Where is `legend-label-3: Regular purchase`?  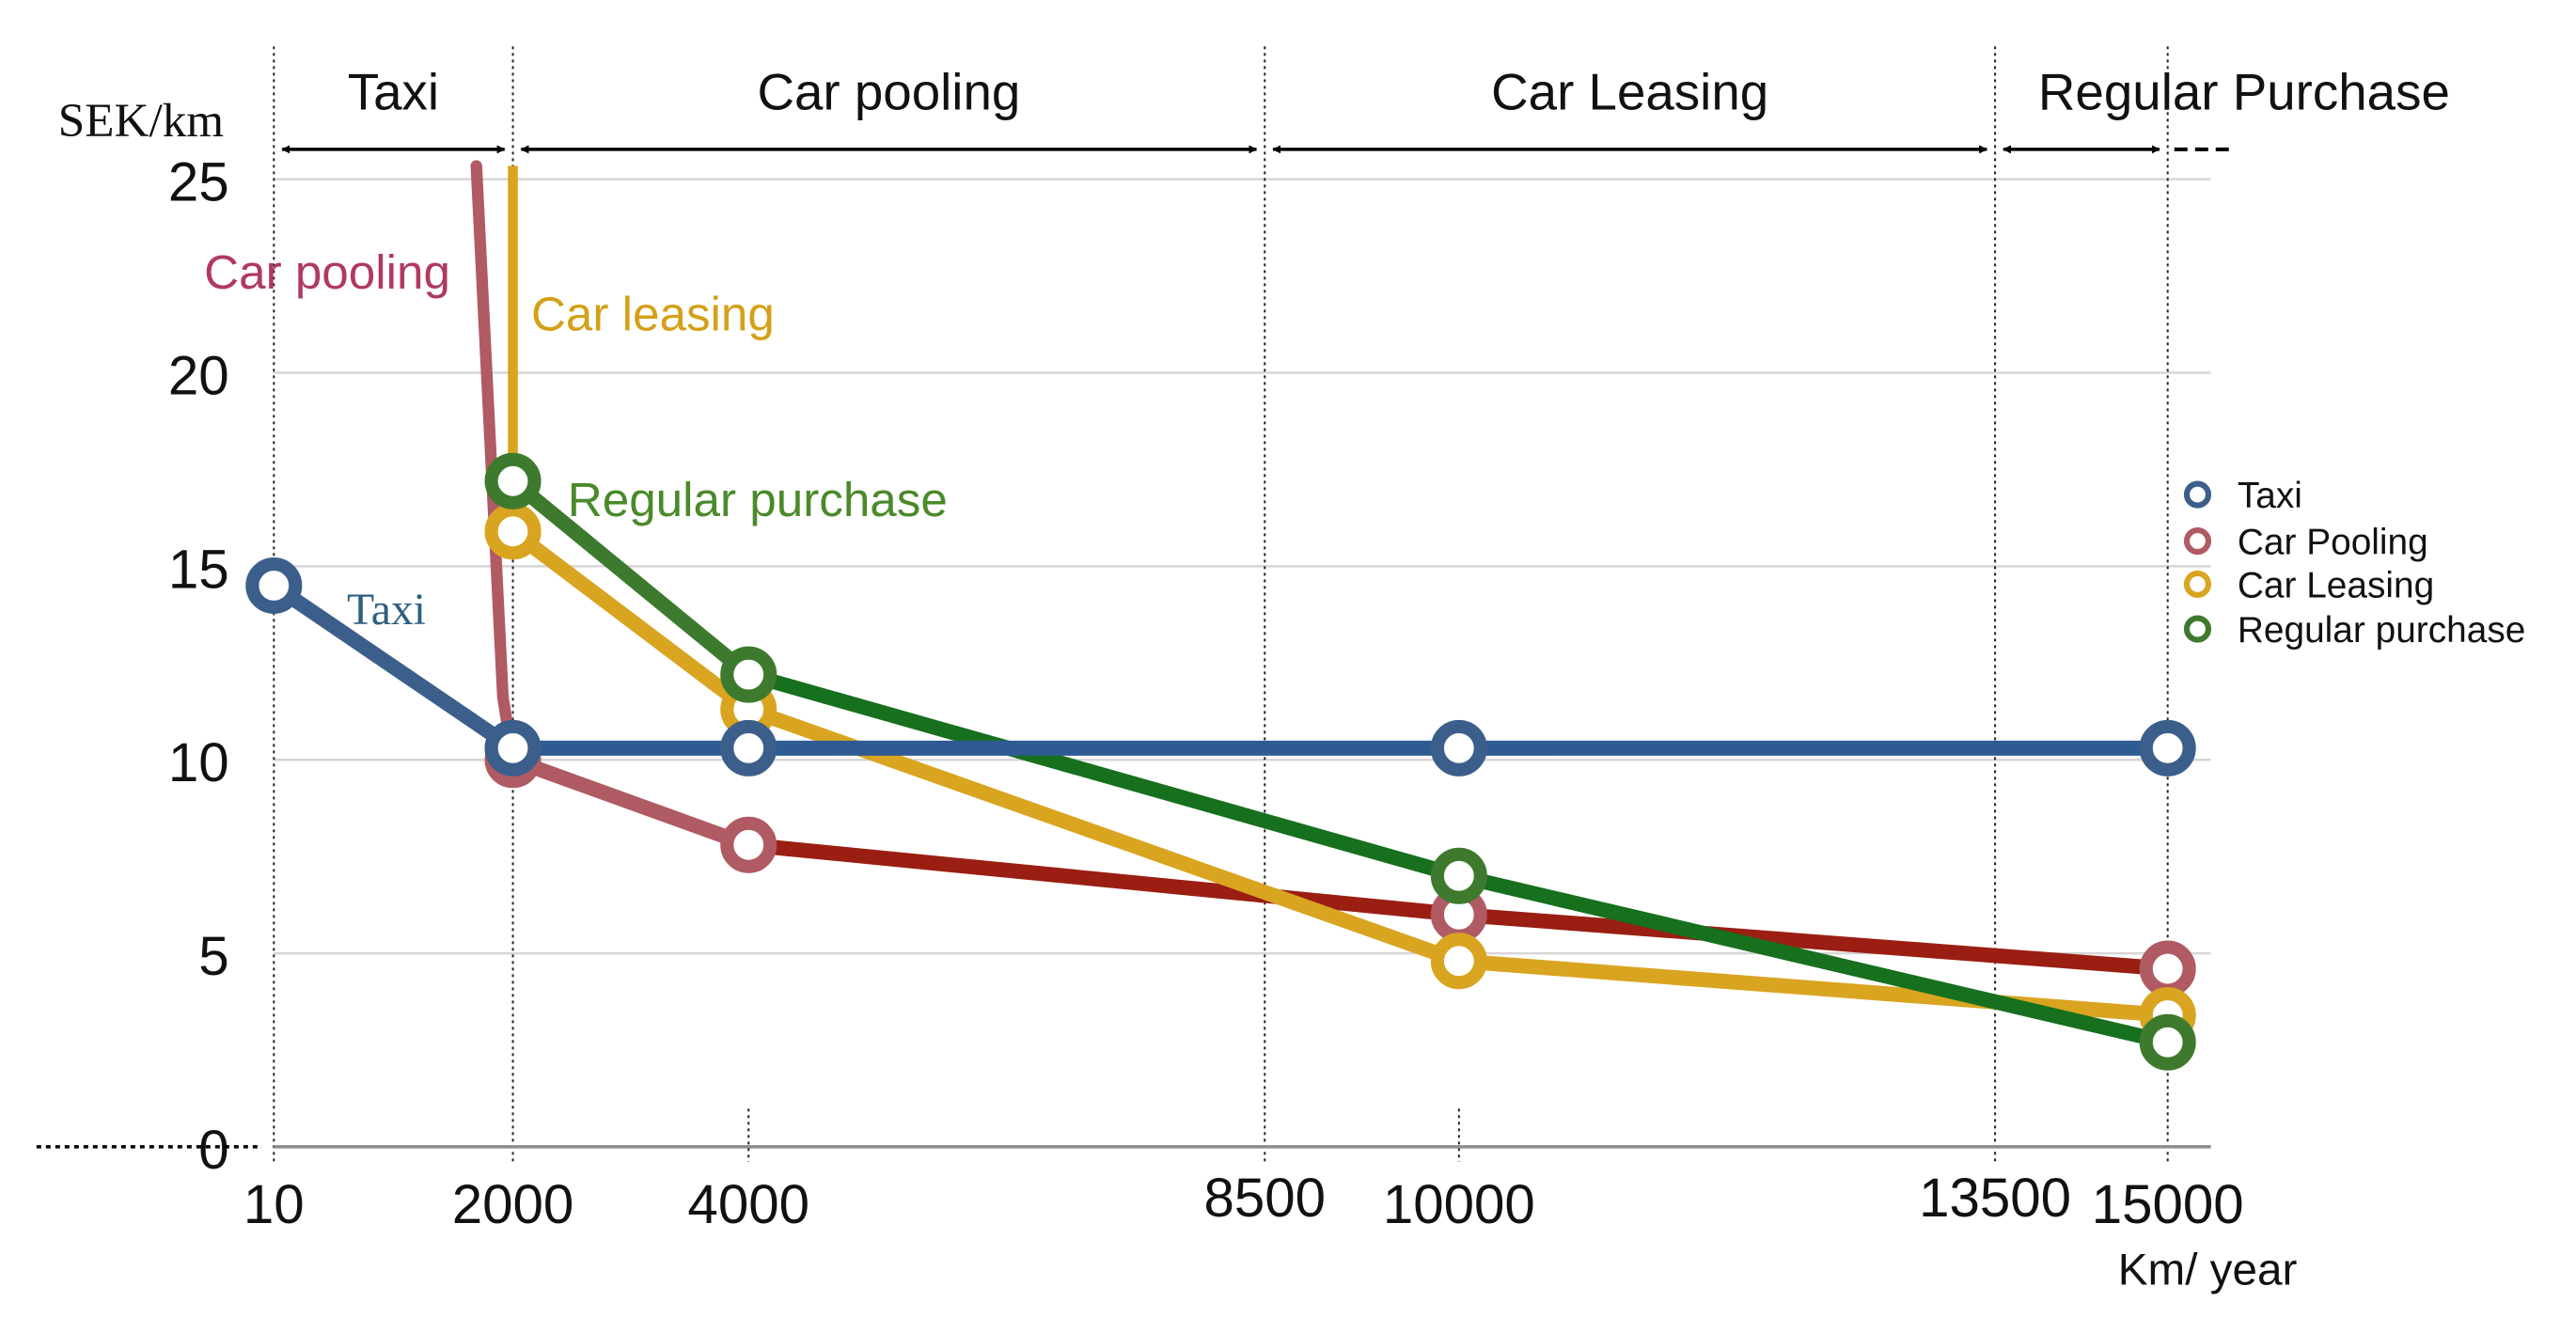 legend-label-3: Regular purchase is located at coordinates (2382, 630).